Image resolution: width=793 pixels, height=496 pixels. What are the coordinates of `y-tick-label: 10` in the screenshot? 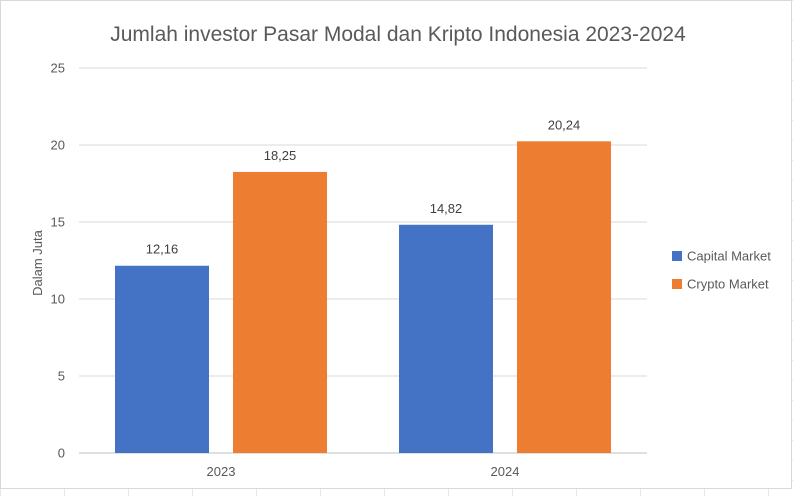 It's located at (58, 299).